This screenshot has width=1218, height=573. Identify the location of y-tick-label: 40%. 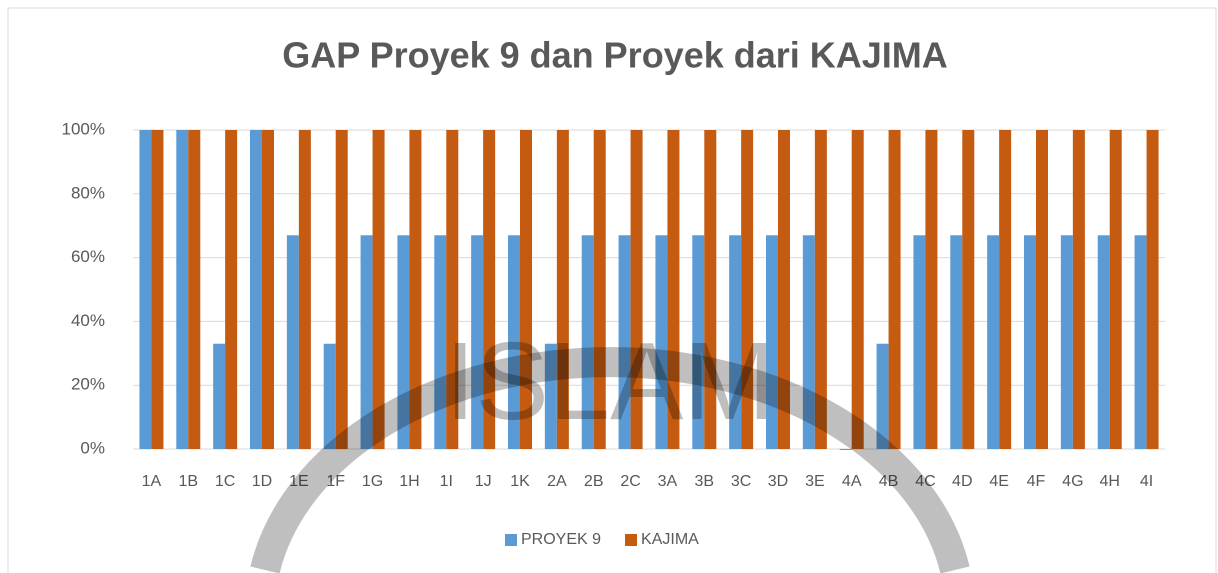
(88, 320).